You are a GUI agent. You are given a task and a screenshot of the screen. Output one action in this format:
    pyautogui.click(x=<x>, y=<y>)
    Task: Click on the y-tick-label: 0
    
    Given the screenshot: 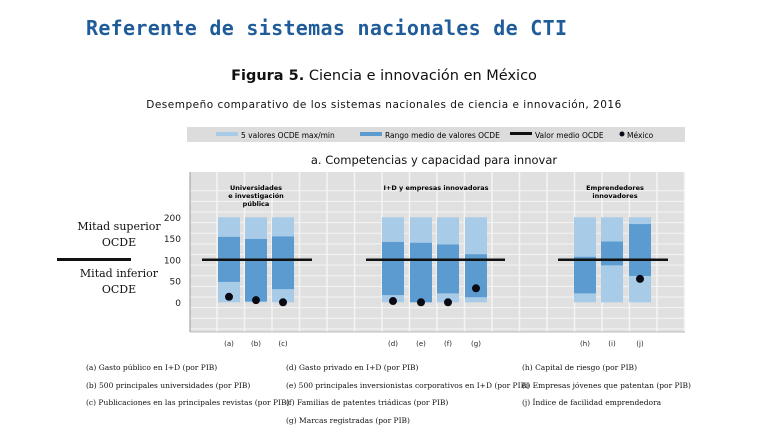 What is the action you would take?
    pyautogui.click(x=178, y=304)
    